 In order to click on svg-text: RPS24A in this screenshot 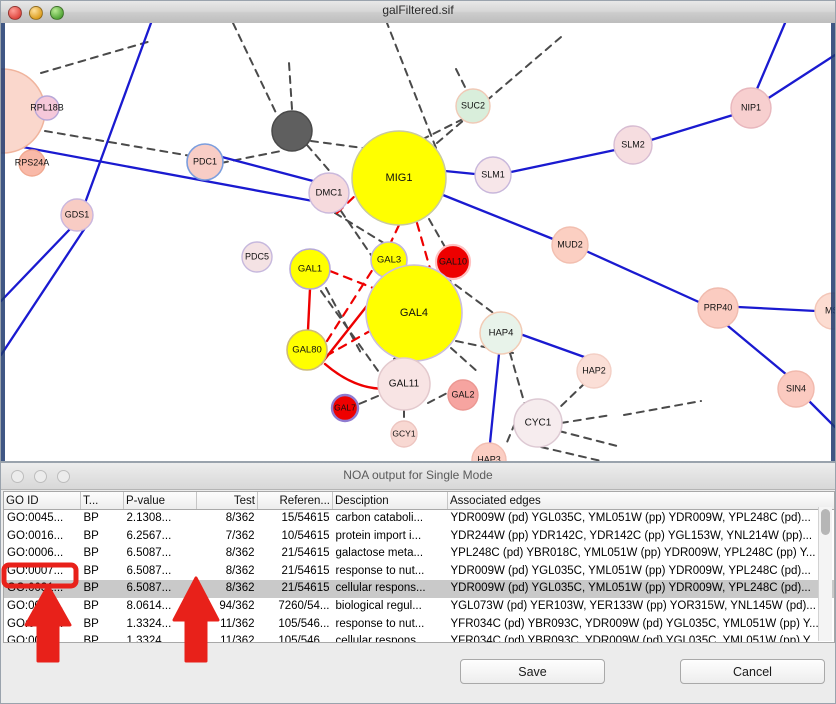, I will do `click(32, 162)`.